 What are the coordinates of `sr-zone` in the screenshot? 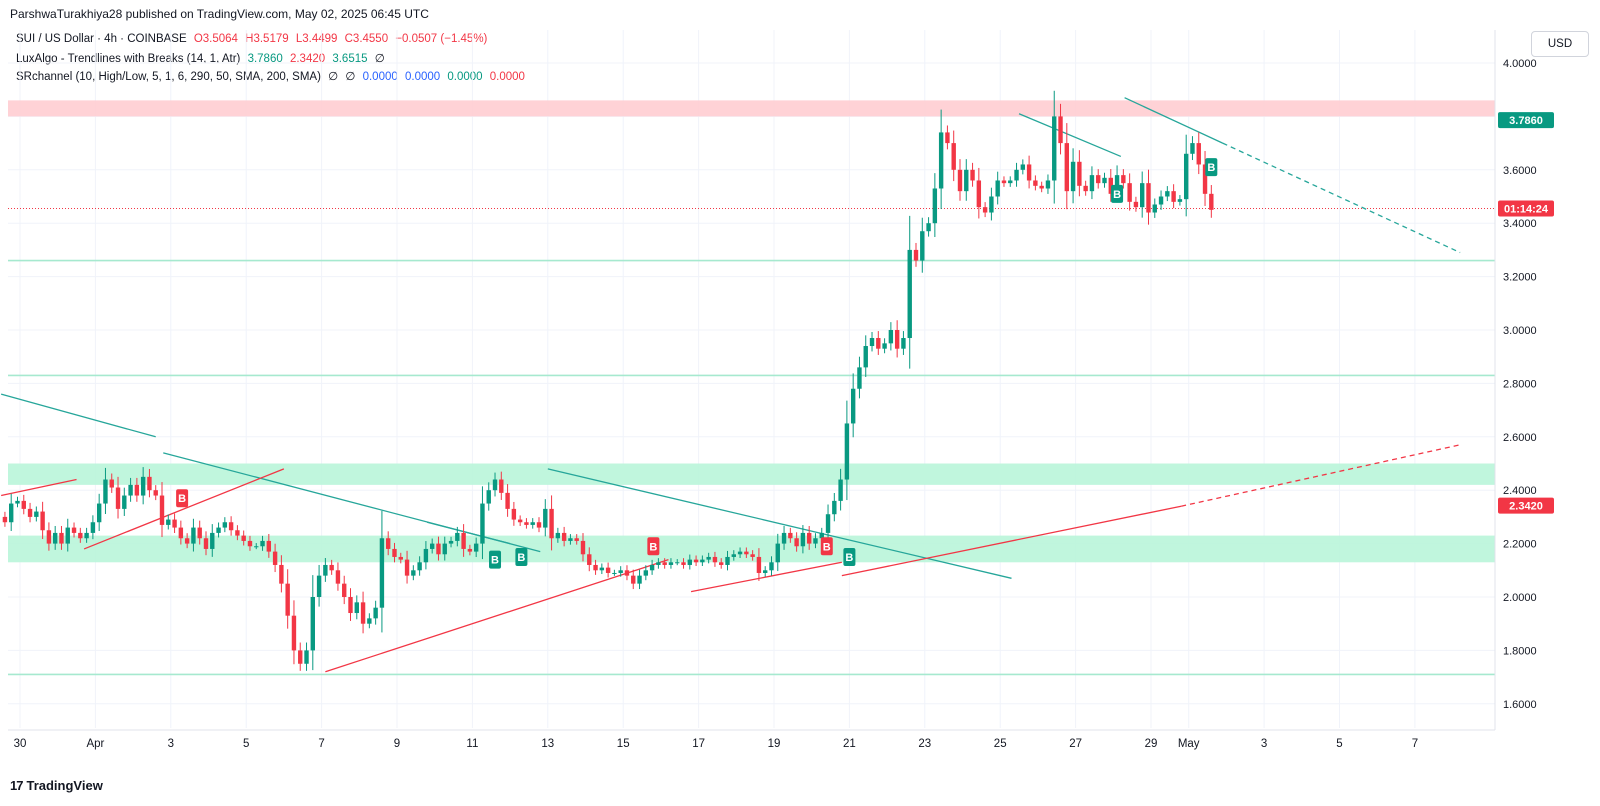 It's located at (751, 474).